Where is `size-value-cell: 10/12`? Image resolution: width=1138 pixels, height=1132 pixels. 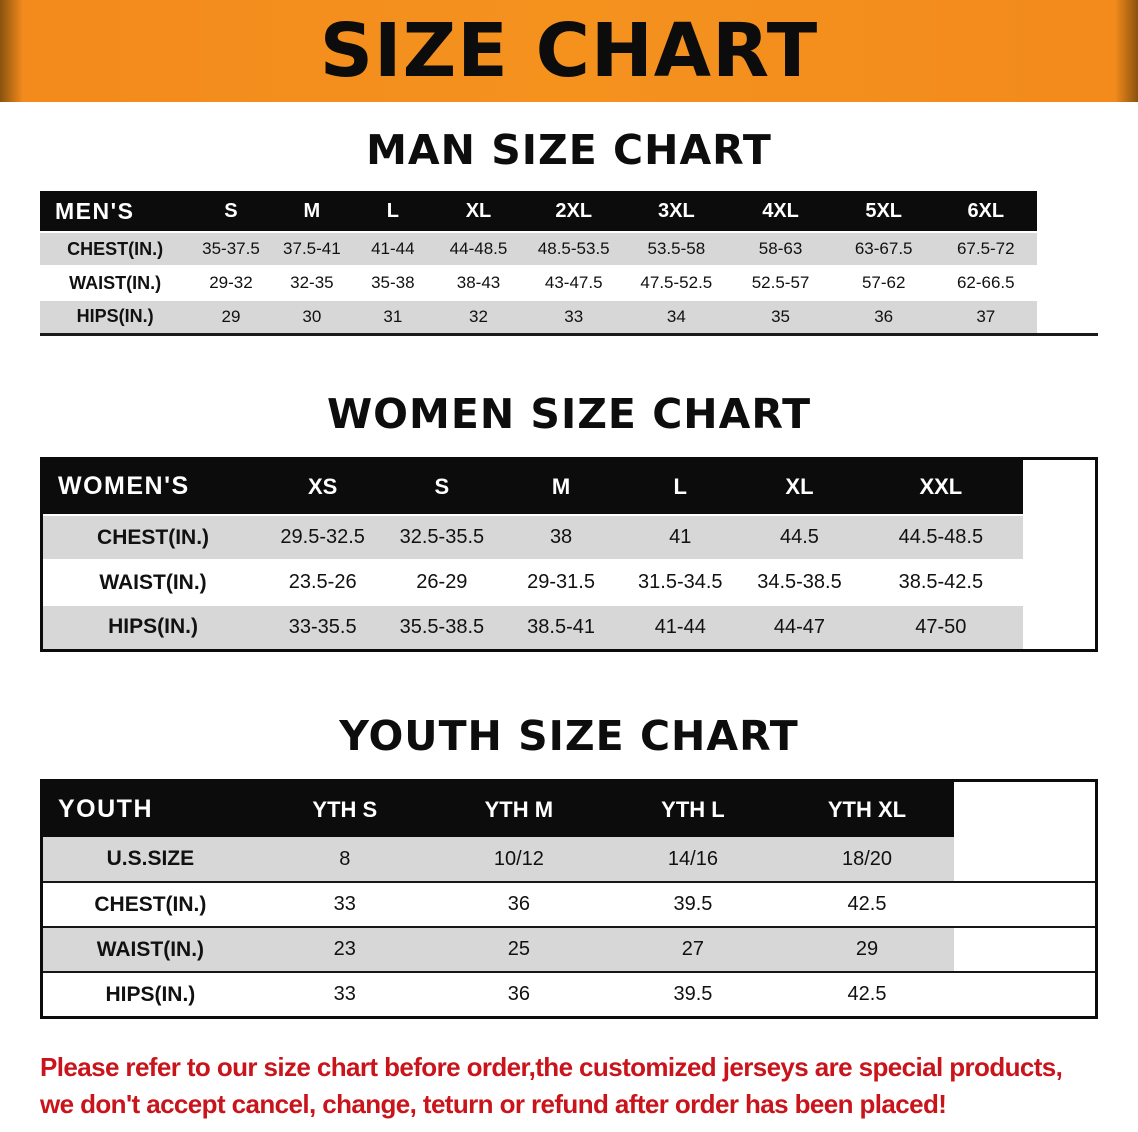
size-value-cell: 10/12 is located at coordinates (518, 858).